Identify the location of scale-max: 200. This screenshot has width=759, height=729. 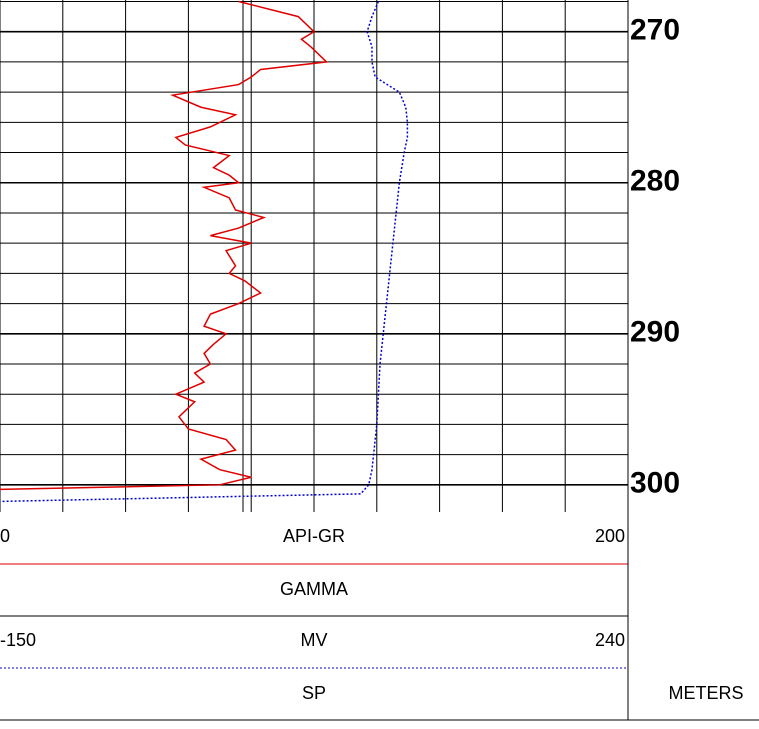
(610, 536).